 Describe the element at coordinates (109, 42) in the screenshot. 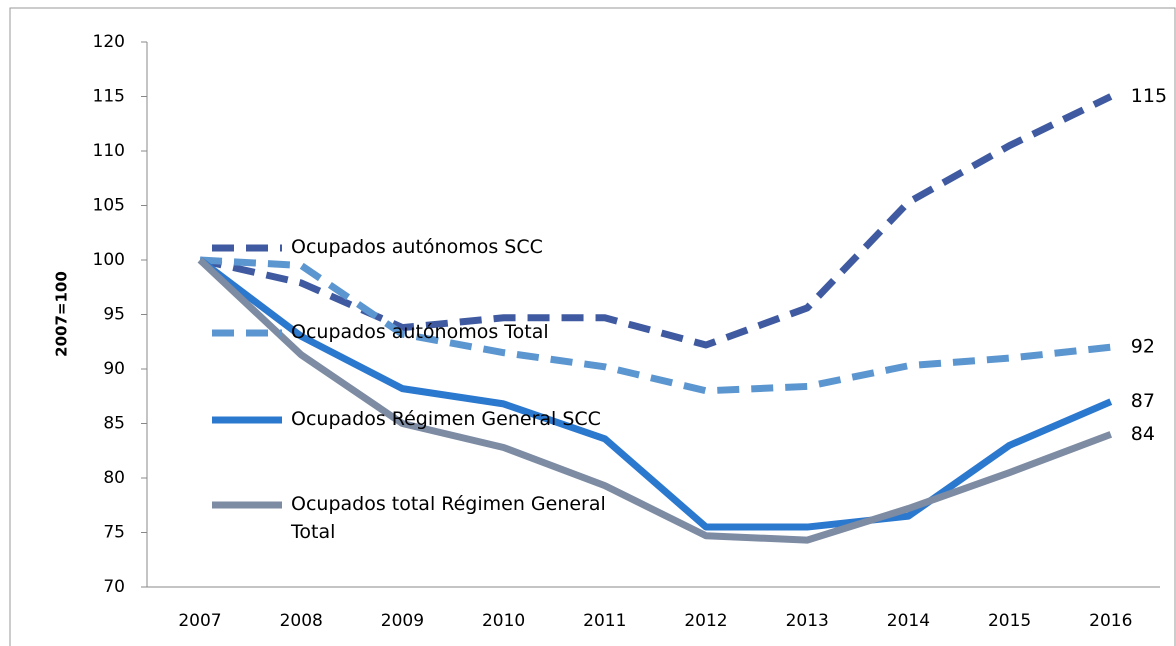

I see `y-tick-label: 120` at that location.